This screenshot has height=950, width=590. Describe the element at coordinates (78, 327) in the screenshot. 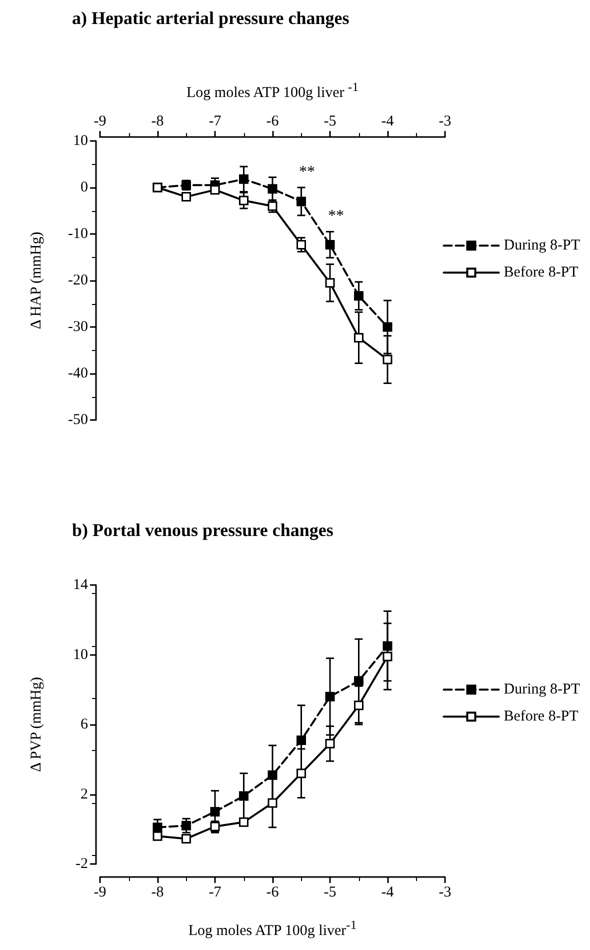

I see `y-tick-label: -30` at that location.